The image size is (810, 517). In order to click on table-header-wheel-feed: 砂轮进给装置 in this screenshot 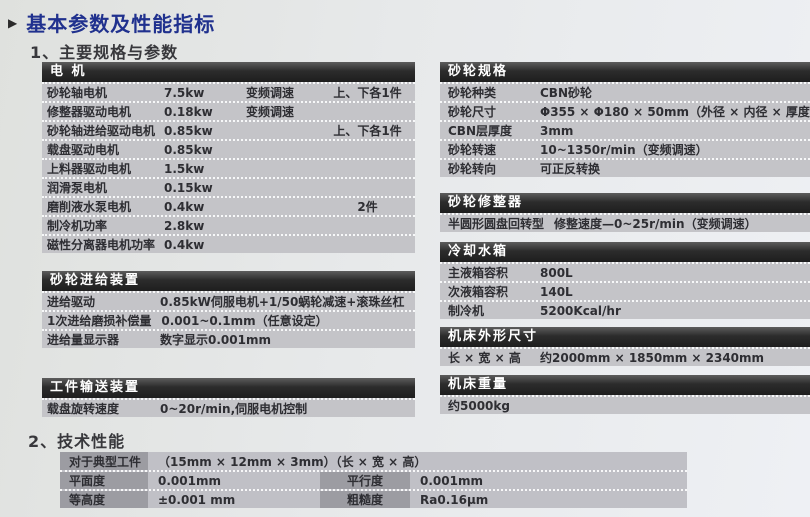, I will do `click(228, 281)`.